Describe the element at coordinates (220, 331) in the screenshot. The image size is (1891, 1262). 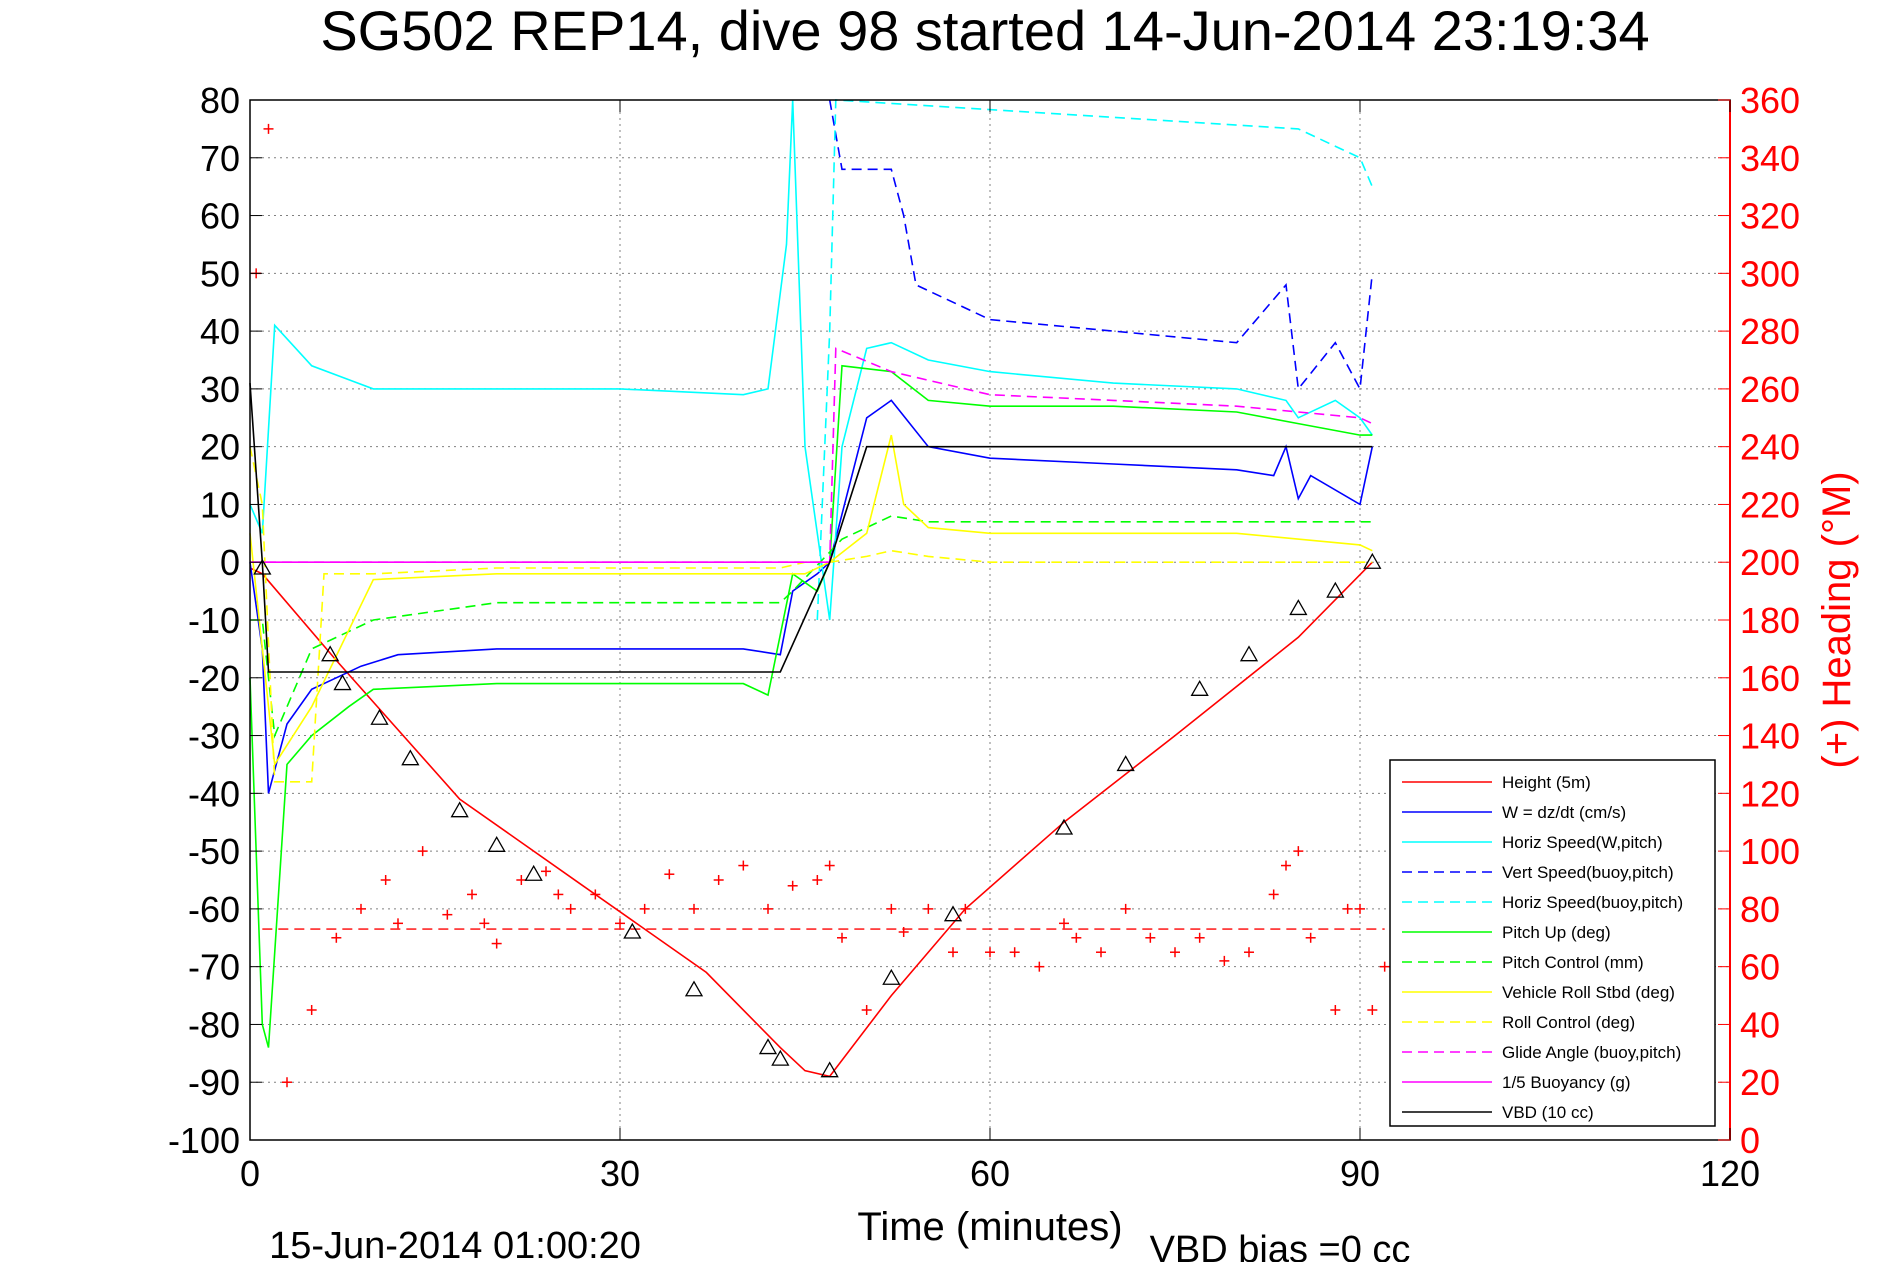
I see `y-tick-label: 40` at that location.